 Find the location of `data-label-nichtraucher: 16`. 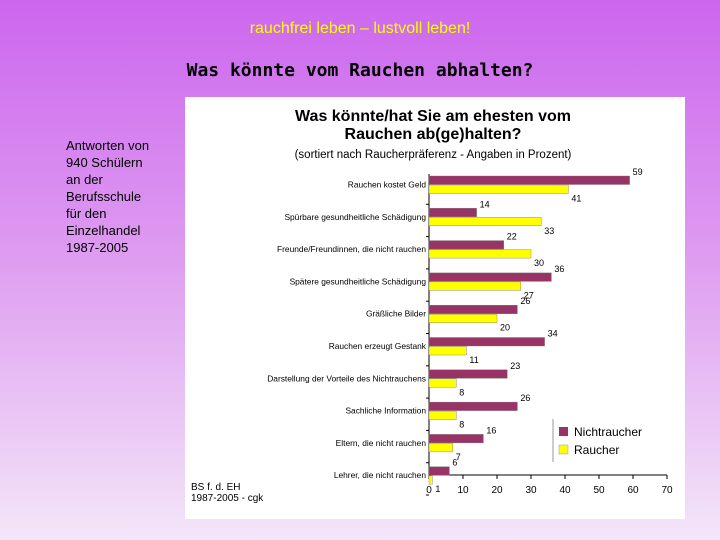

data-label-nichtraucher: 16 is located at coordinates (491, 430).